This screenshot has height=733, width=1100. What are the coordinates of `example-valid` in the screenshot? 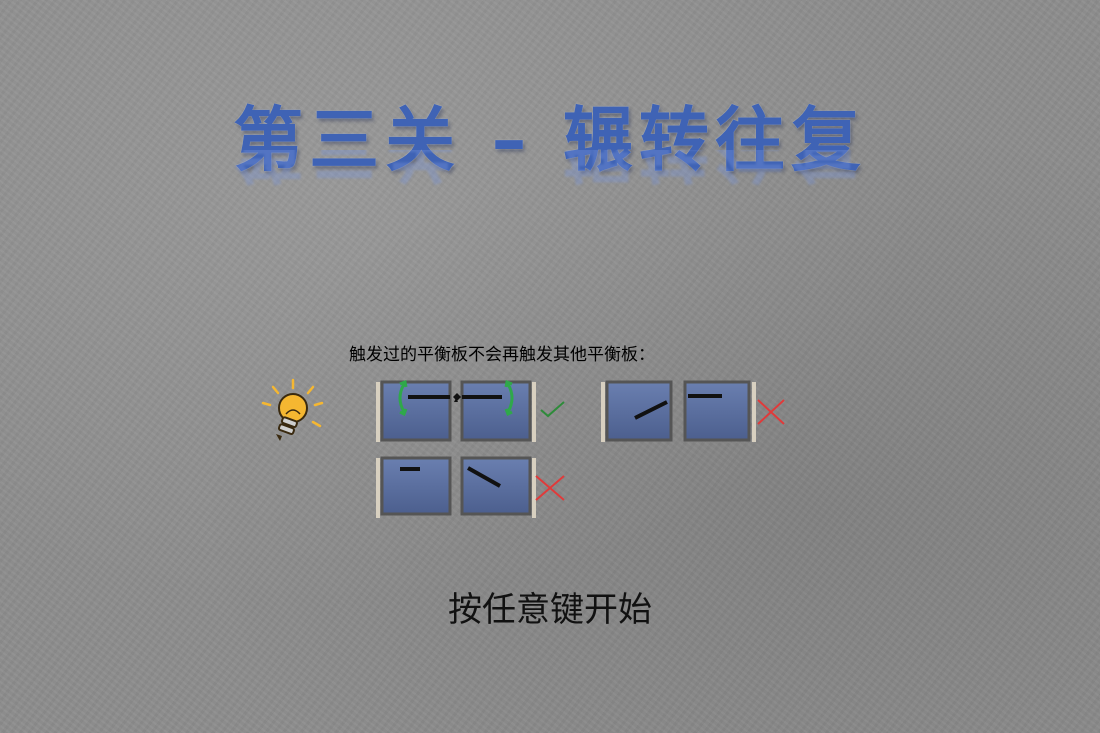 It's located at (470, 410).